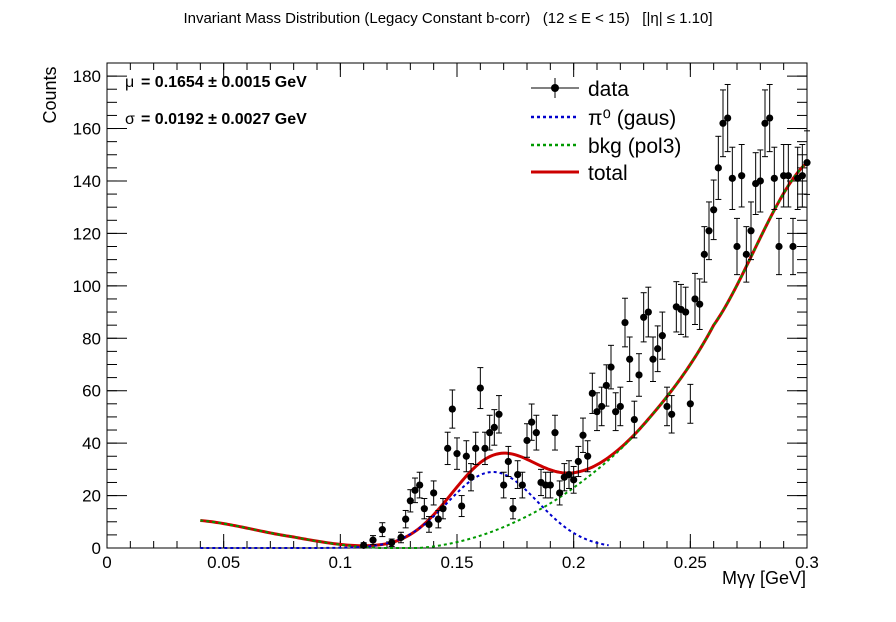 Image resolution: width=896 pixels, height=622 pixels. I want to click on legend-data-marker, so click(555, 88).